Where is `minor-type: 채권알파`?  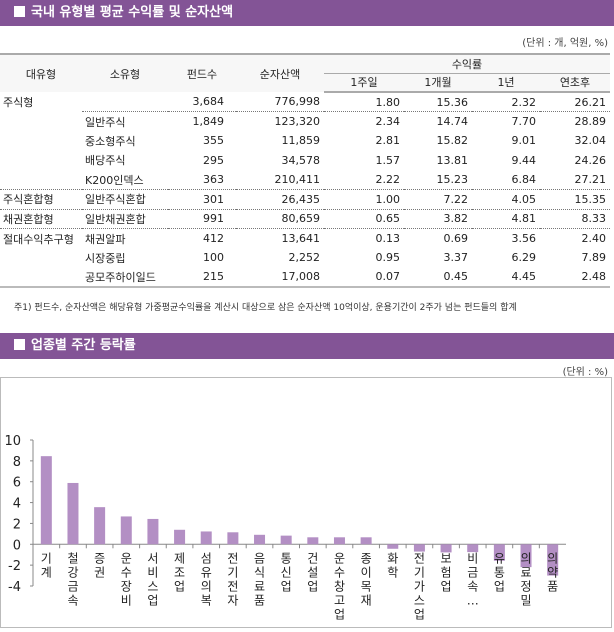
minor-type: 채권알파 is located at coordinates (125, 238).